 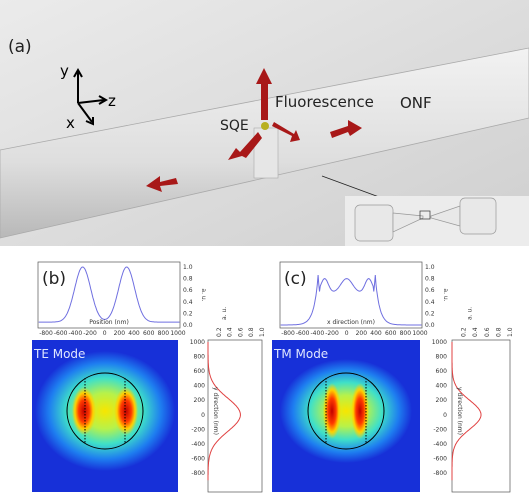 What do you see at coordinates (64, 71) in the screenshot?
I see `axis-y: y` at bounding box center [64, 71].